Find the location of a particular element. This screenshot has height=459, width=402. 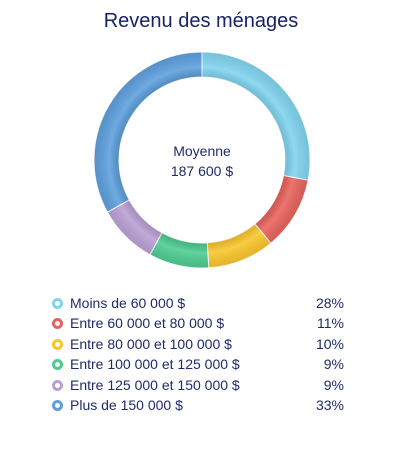

legend-value: 10% is located at coordinates (329, 343).